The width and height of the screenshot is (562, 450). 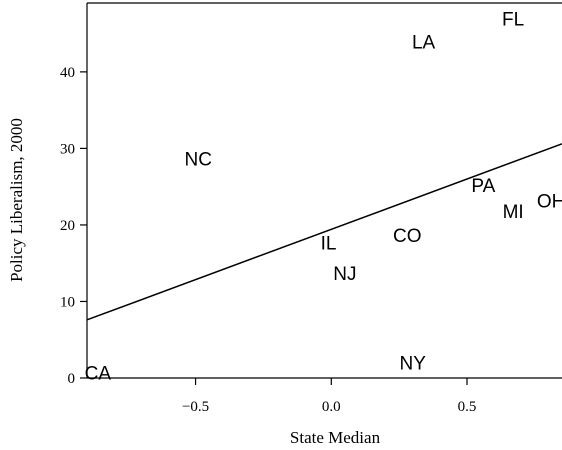 I want to click on y-tick-label: 20, so click(x=67, y=226).